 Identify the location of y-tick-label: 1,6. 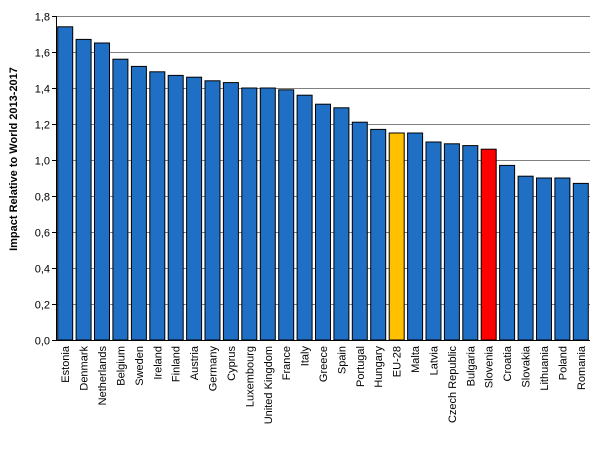
(42, 54).